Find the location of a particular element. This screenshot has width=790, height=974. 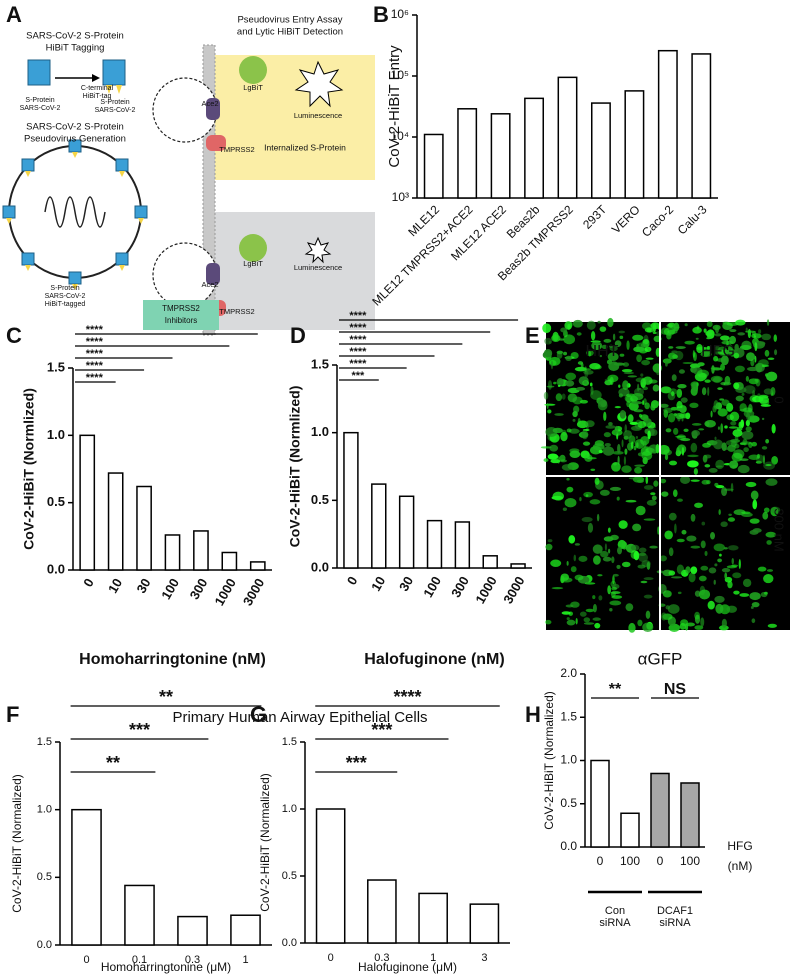

x-tick-label: 3000 is located at coordinates (253, 592).